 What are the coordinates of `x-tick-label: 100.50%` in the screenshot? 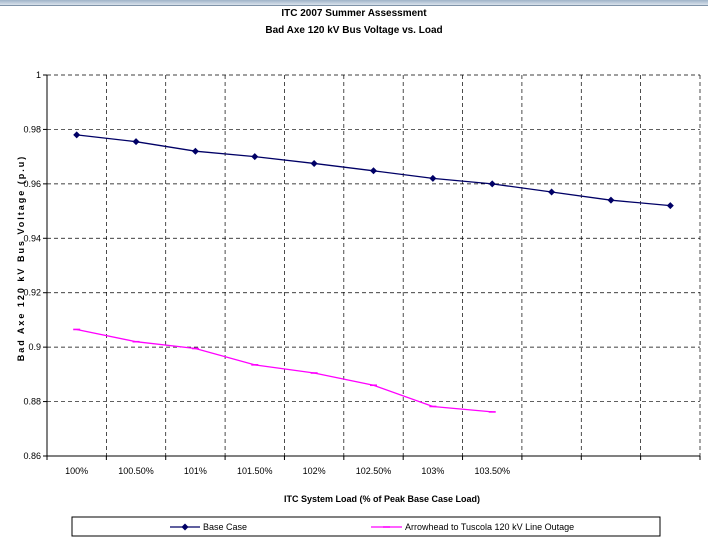 It's located at (136, 471).